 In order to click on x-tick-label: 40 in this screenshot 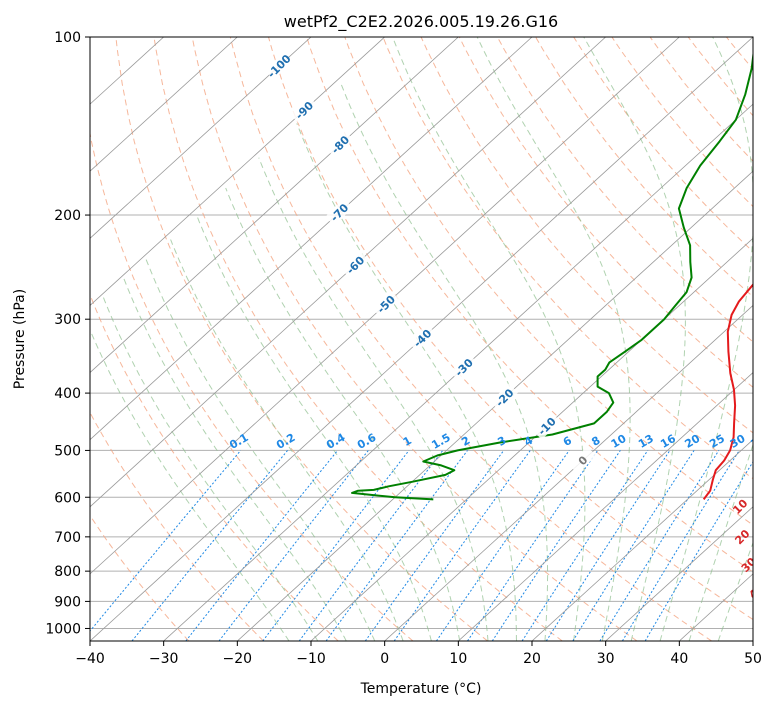, I will do `click(679, 659)`.